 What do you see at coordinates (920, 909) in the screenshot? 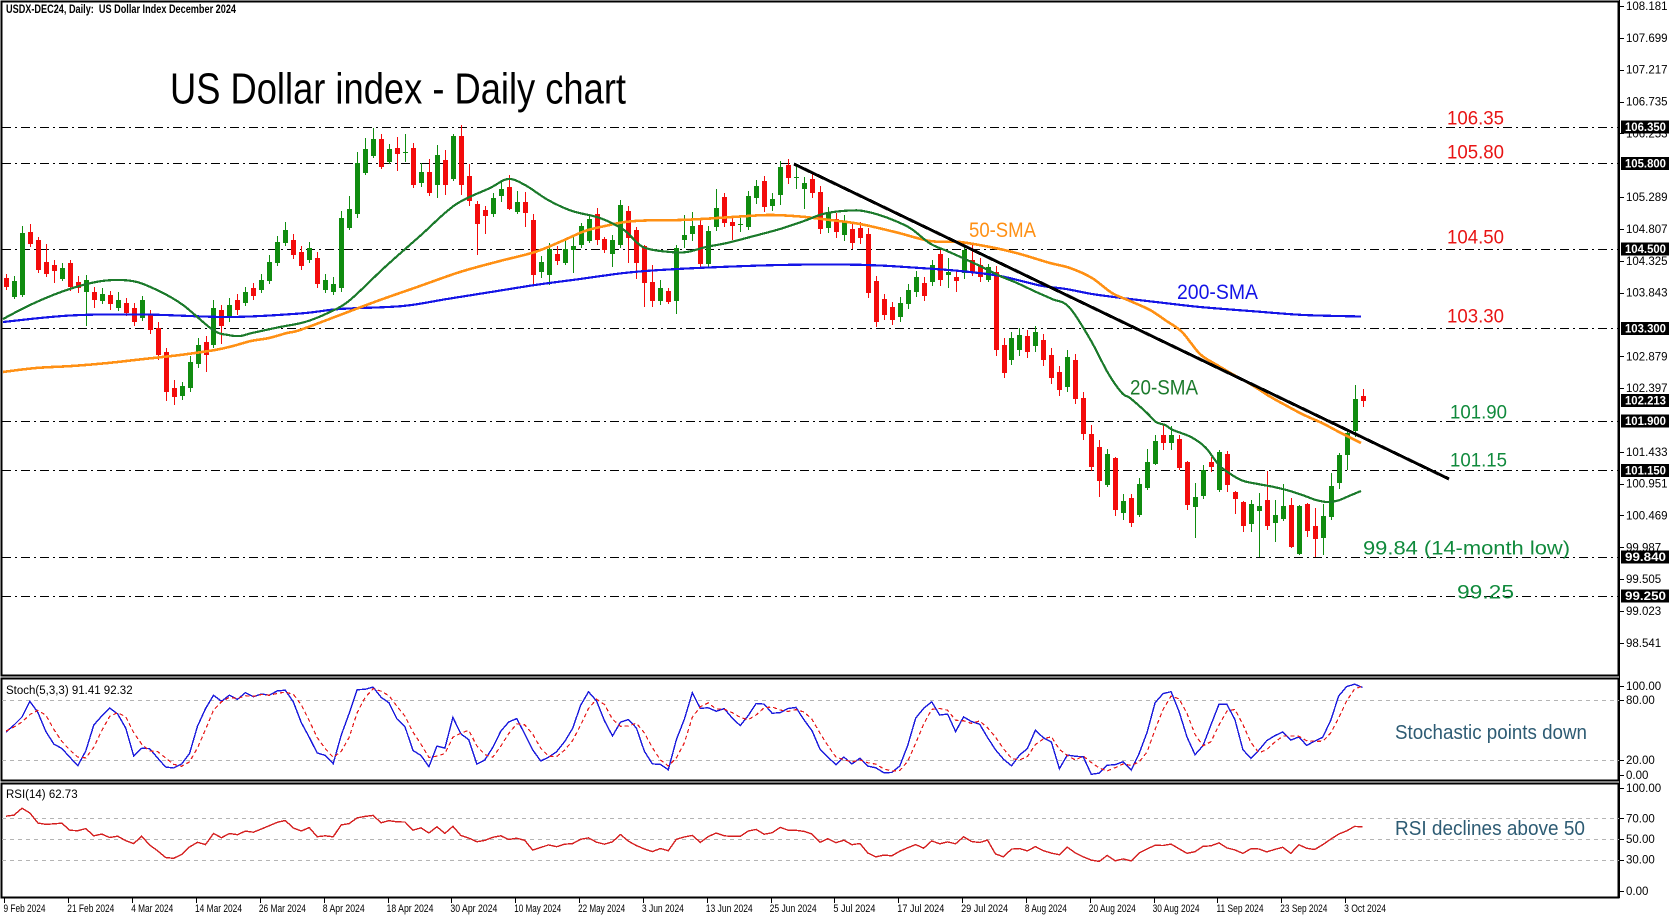
I see `svg-text: 17 Jul 2024` at bounding box center [920, 909].